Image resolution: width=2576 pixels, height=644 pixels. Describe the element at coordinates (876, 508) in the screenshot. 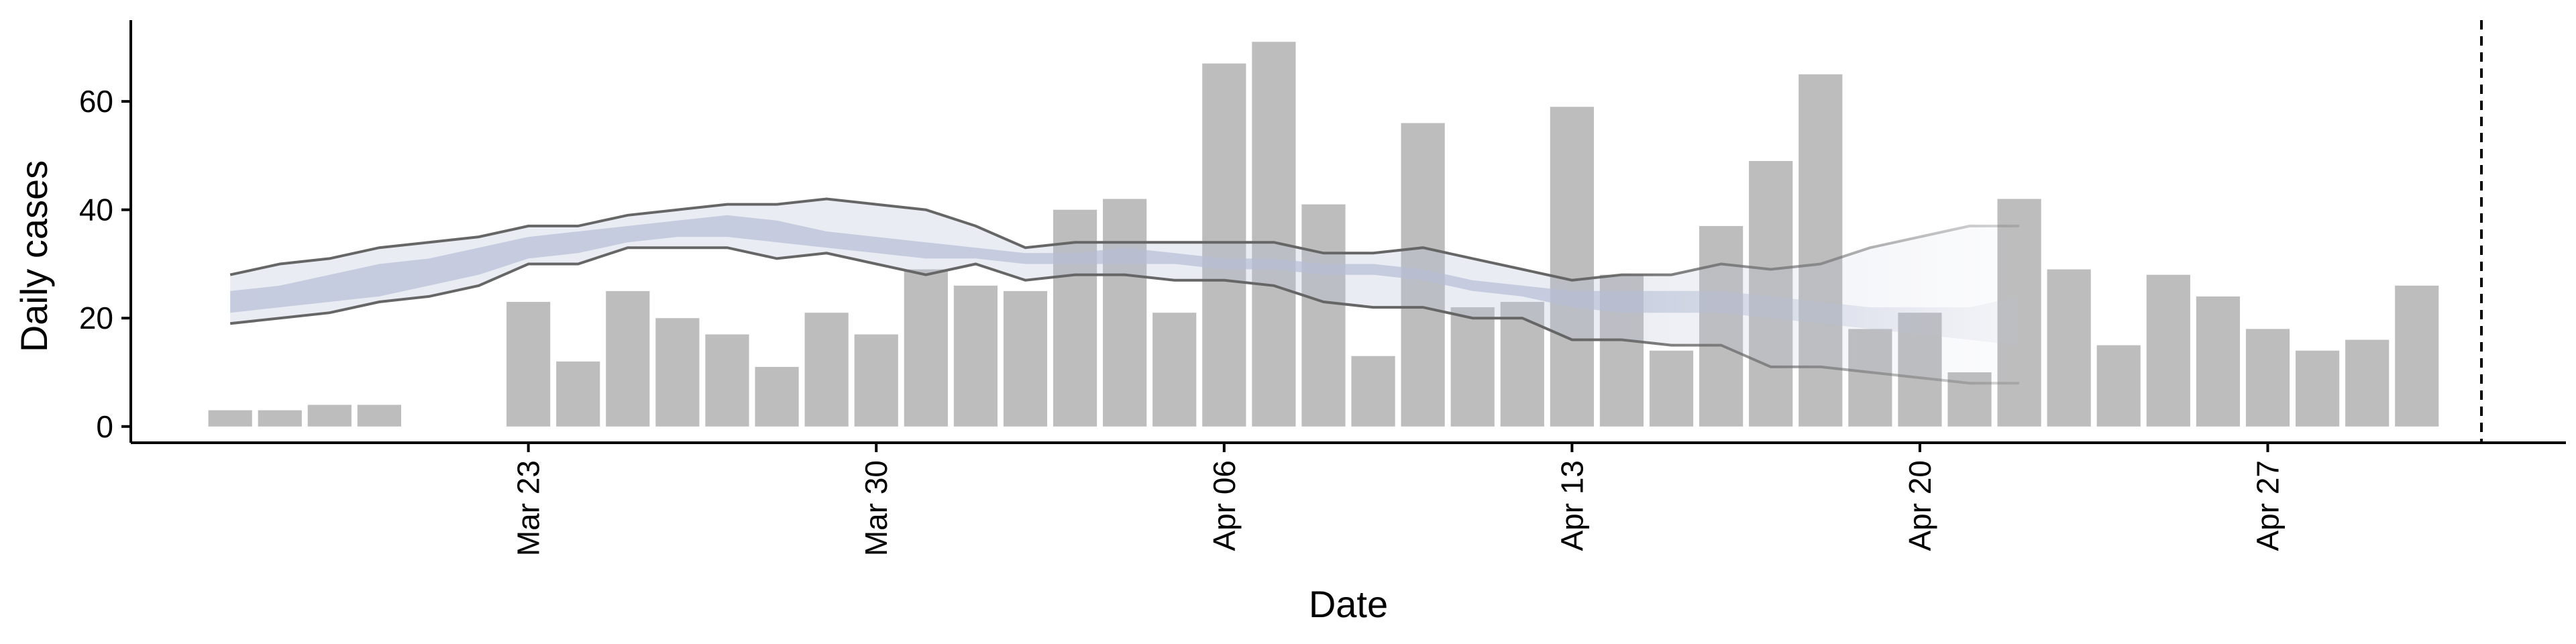

I see `x-tick-label: Mar 30` at that location.